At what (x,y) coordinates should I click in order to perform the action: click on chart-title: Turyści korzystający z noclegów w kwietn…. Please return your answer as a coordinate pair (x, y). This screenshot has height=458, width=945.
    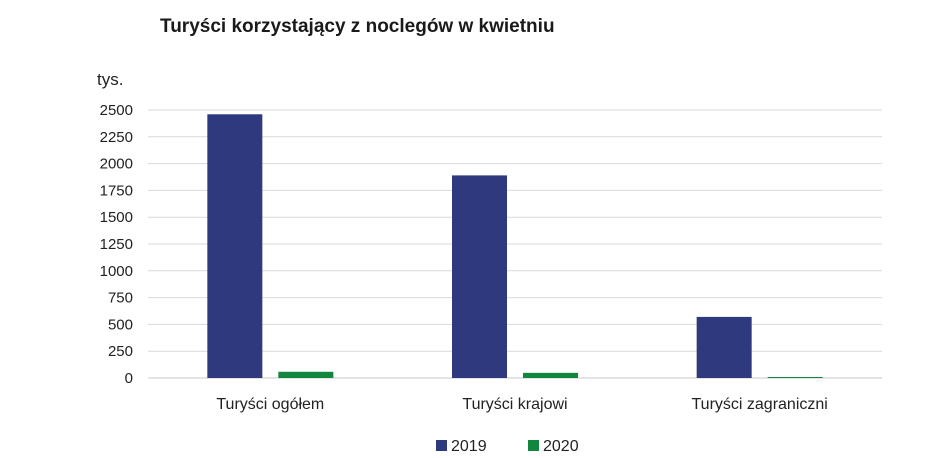
    Looking at the image, I should click on (357, 26).